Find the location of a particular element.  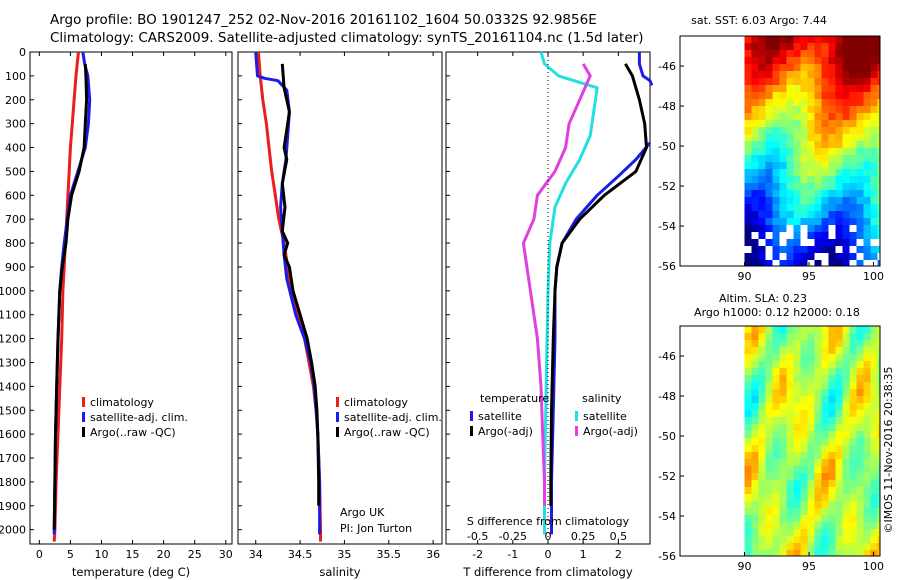

legend-swatch-blue is located at coordinates (337, 417).